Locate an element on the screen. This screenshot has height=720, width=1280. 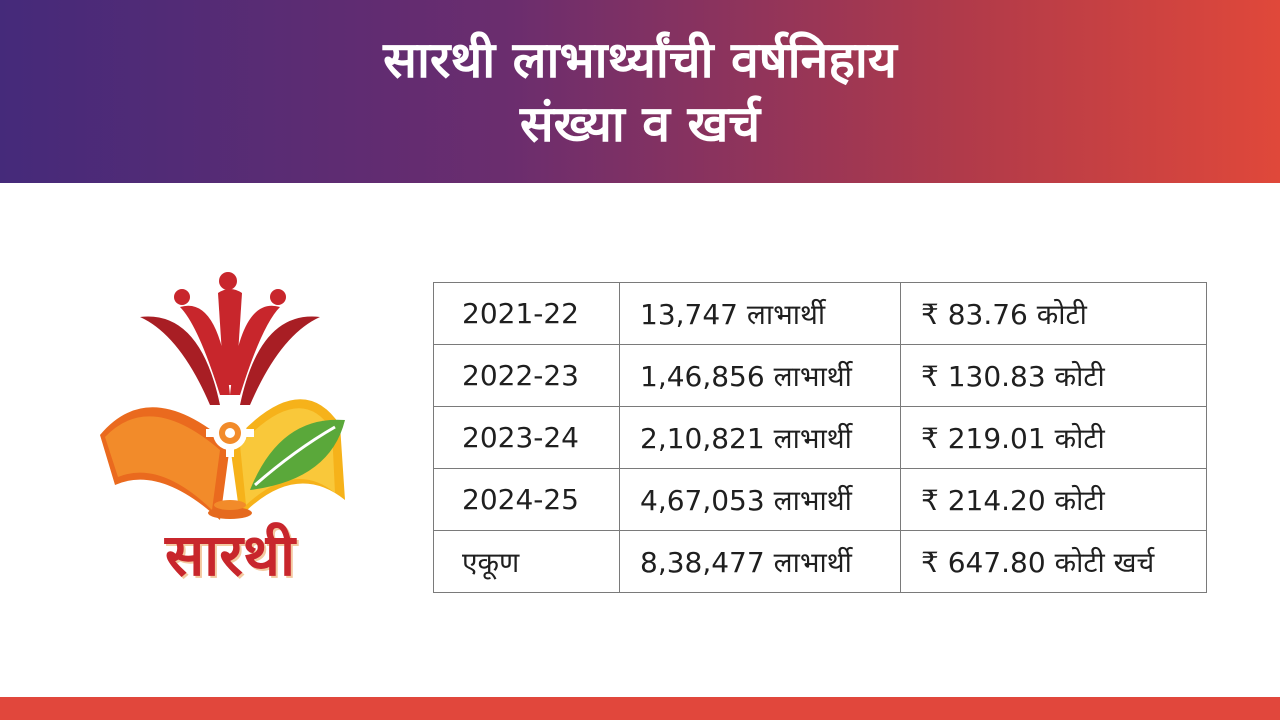
year-cell: 2021-22 is located at coordinates (526, 313).